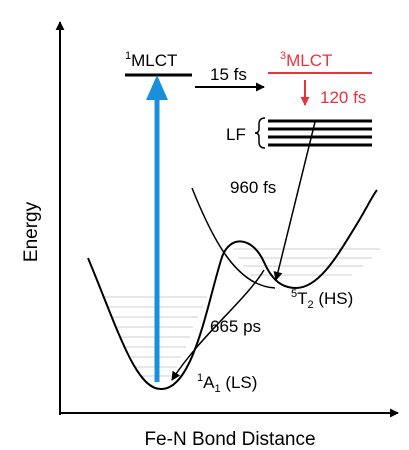  I want to click on lf-label: LF, so click(236, 134).